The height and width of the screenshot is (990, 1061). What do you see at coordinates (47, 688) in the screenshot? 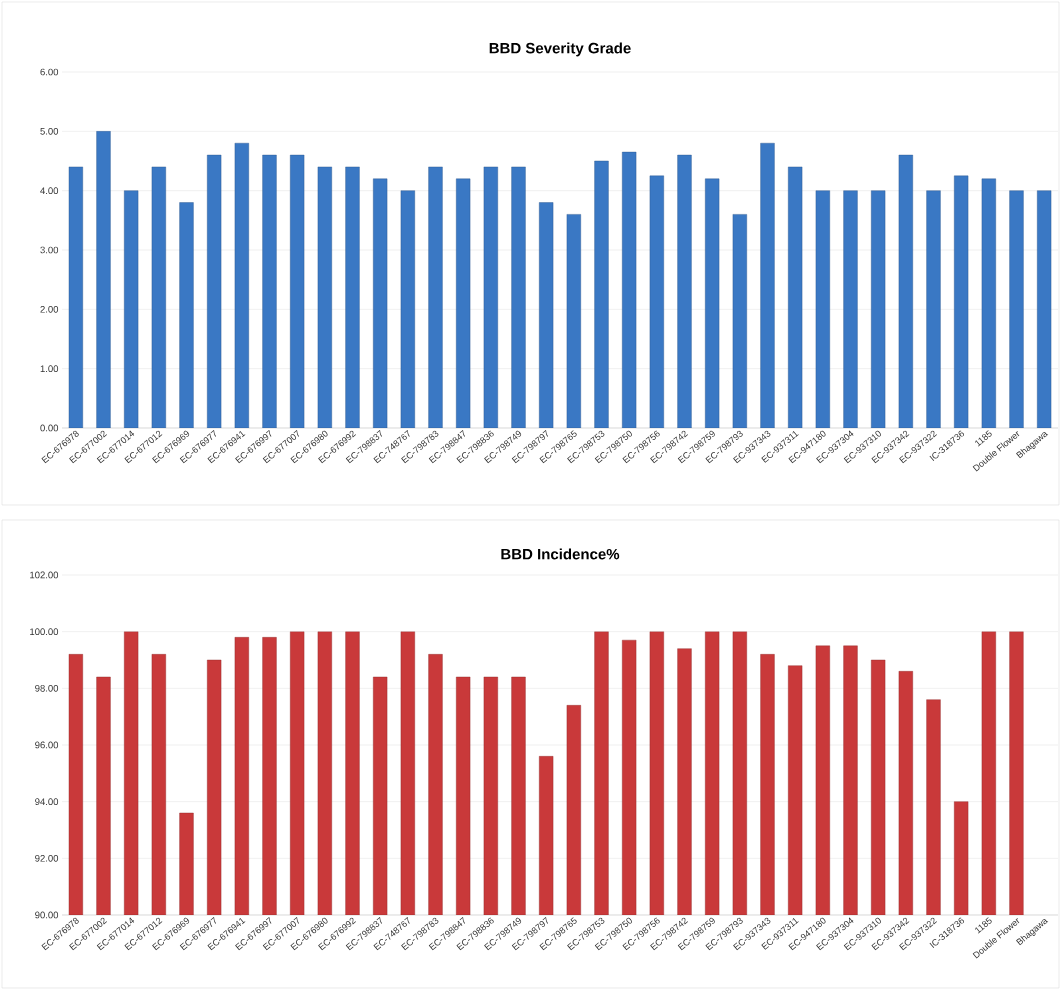
I see `y-tick-label: 98.00` at bounding box center [47, 688].